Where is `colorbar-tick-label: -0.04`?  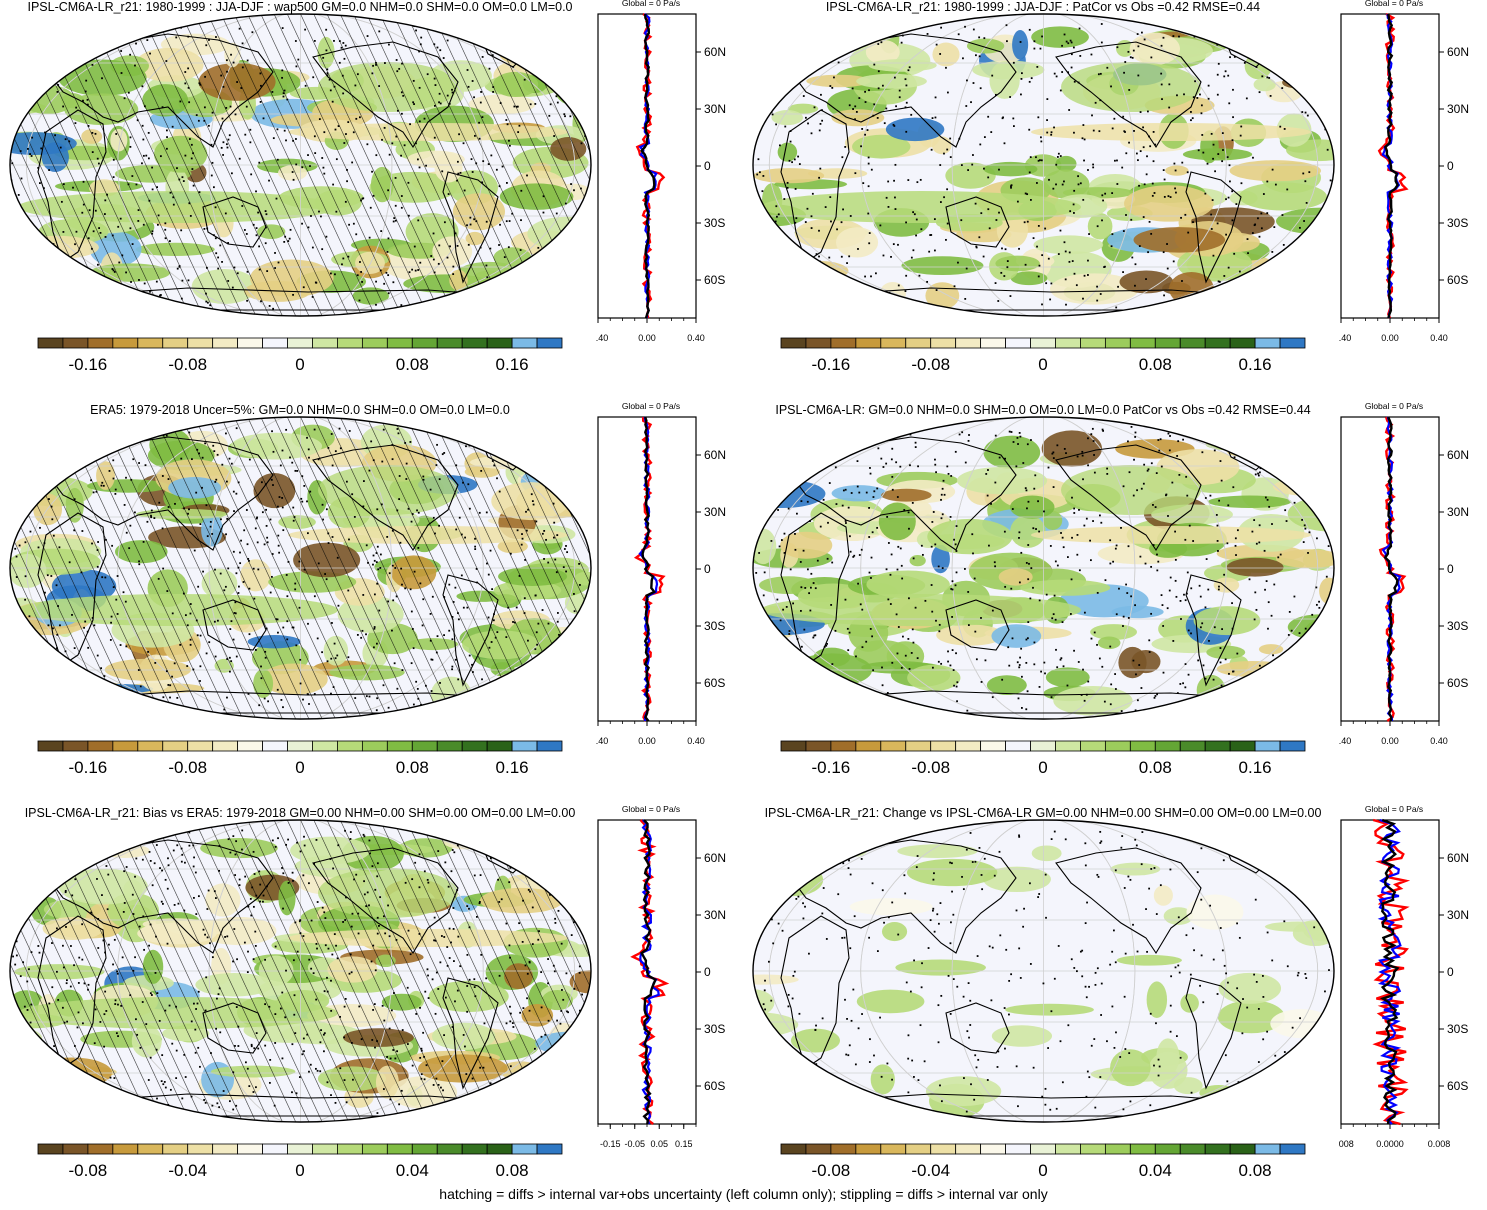
colorbar-tick-label: -0.04 is located at coordinates (187, 1170).